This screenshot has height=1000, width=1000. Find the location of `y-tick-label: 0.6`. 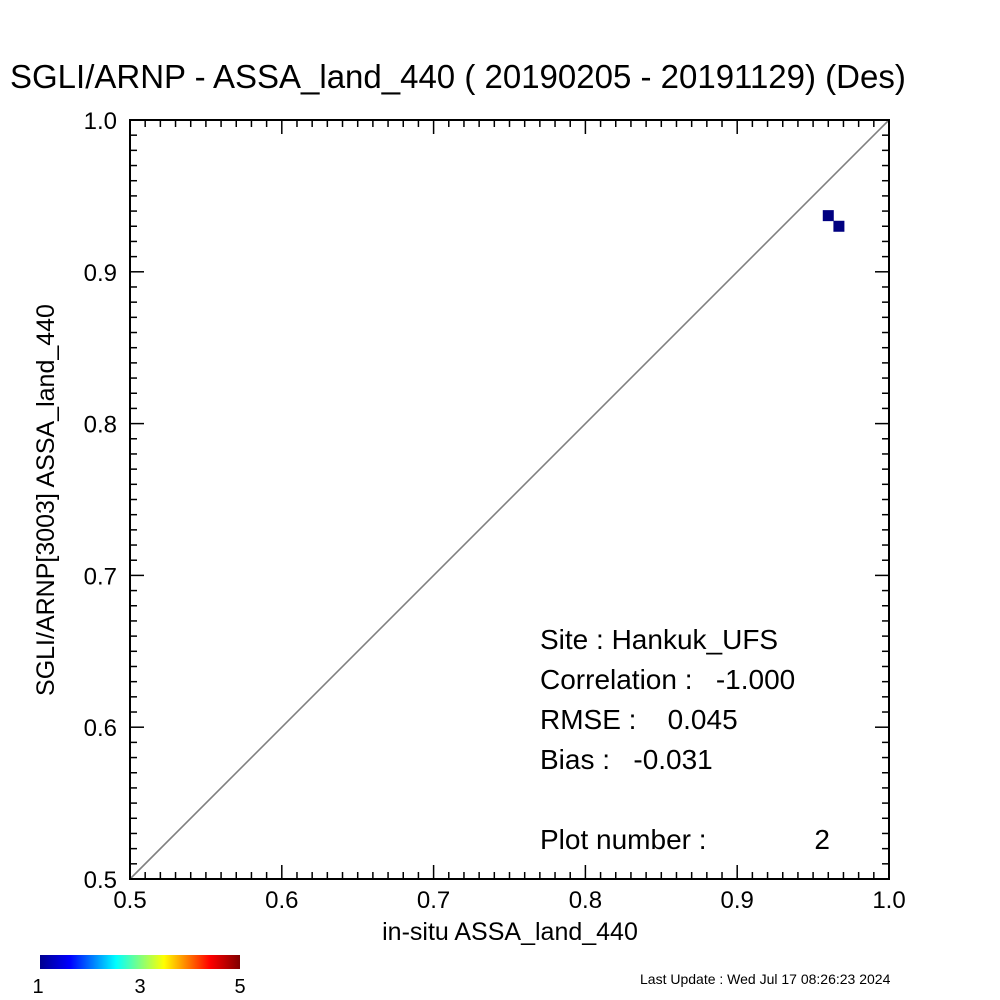

y-tick-label: 0.6 is located at coordinates (100, 728).